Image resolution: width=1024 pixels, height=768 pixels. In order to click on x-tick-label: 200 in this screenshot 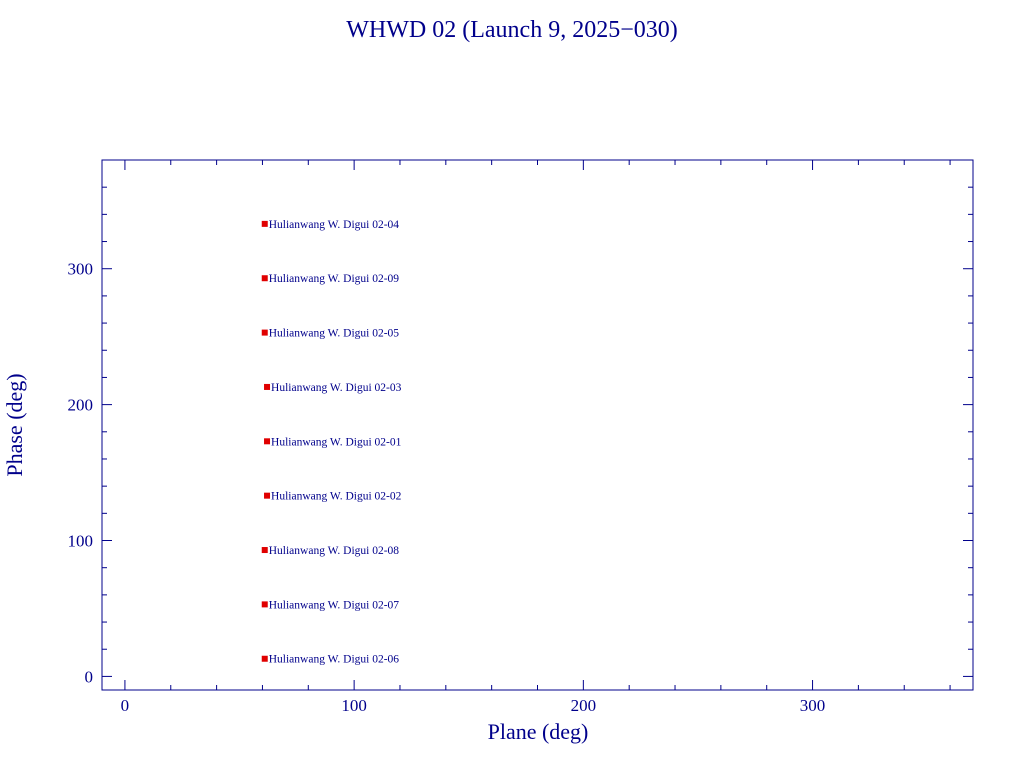, I will do `click(584, 705)`.